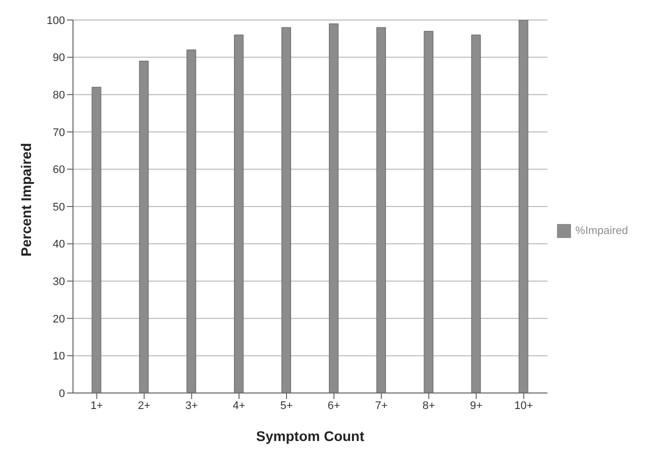 The height and width of the screenshot is (462, 657). Describe the element at coordinates (429, 406) in the screenshot. I see `x-tick-label: 8+` at that location.